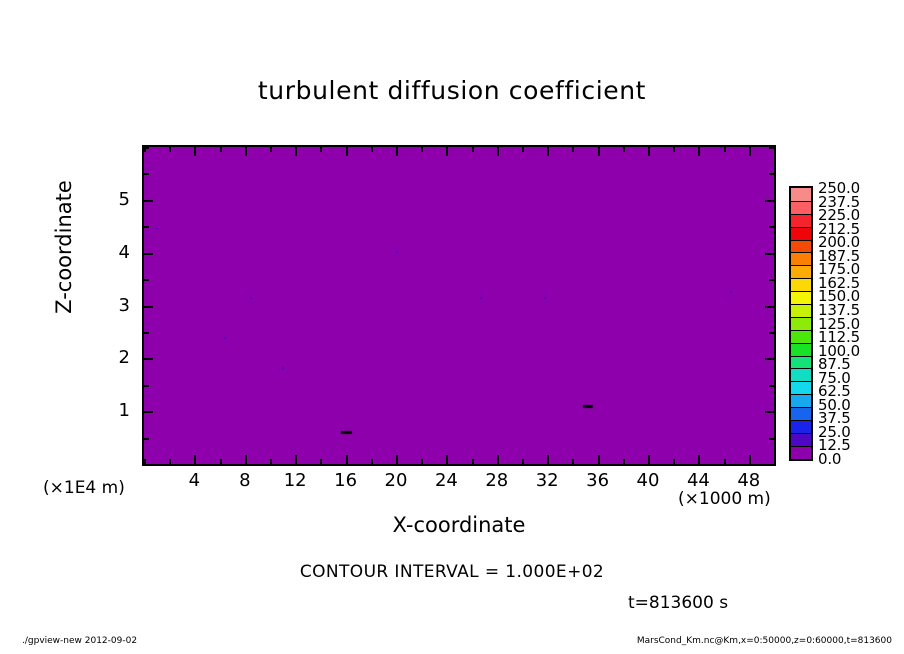  I want to click on x-tick-label: 44, so click(698, 480).